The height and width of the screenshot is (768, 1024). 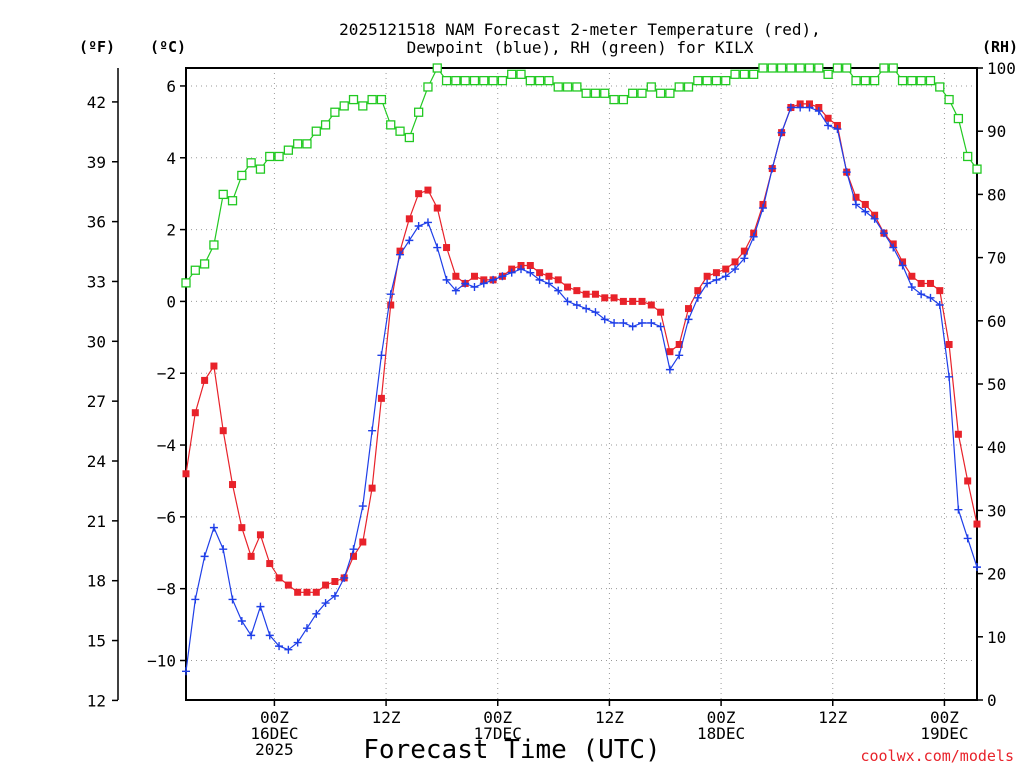 What do you see at coordinates (96, 581) in the screenshot?
I see `fahrenheit-tick-label: 18` at bounding box center [96, 581].